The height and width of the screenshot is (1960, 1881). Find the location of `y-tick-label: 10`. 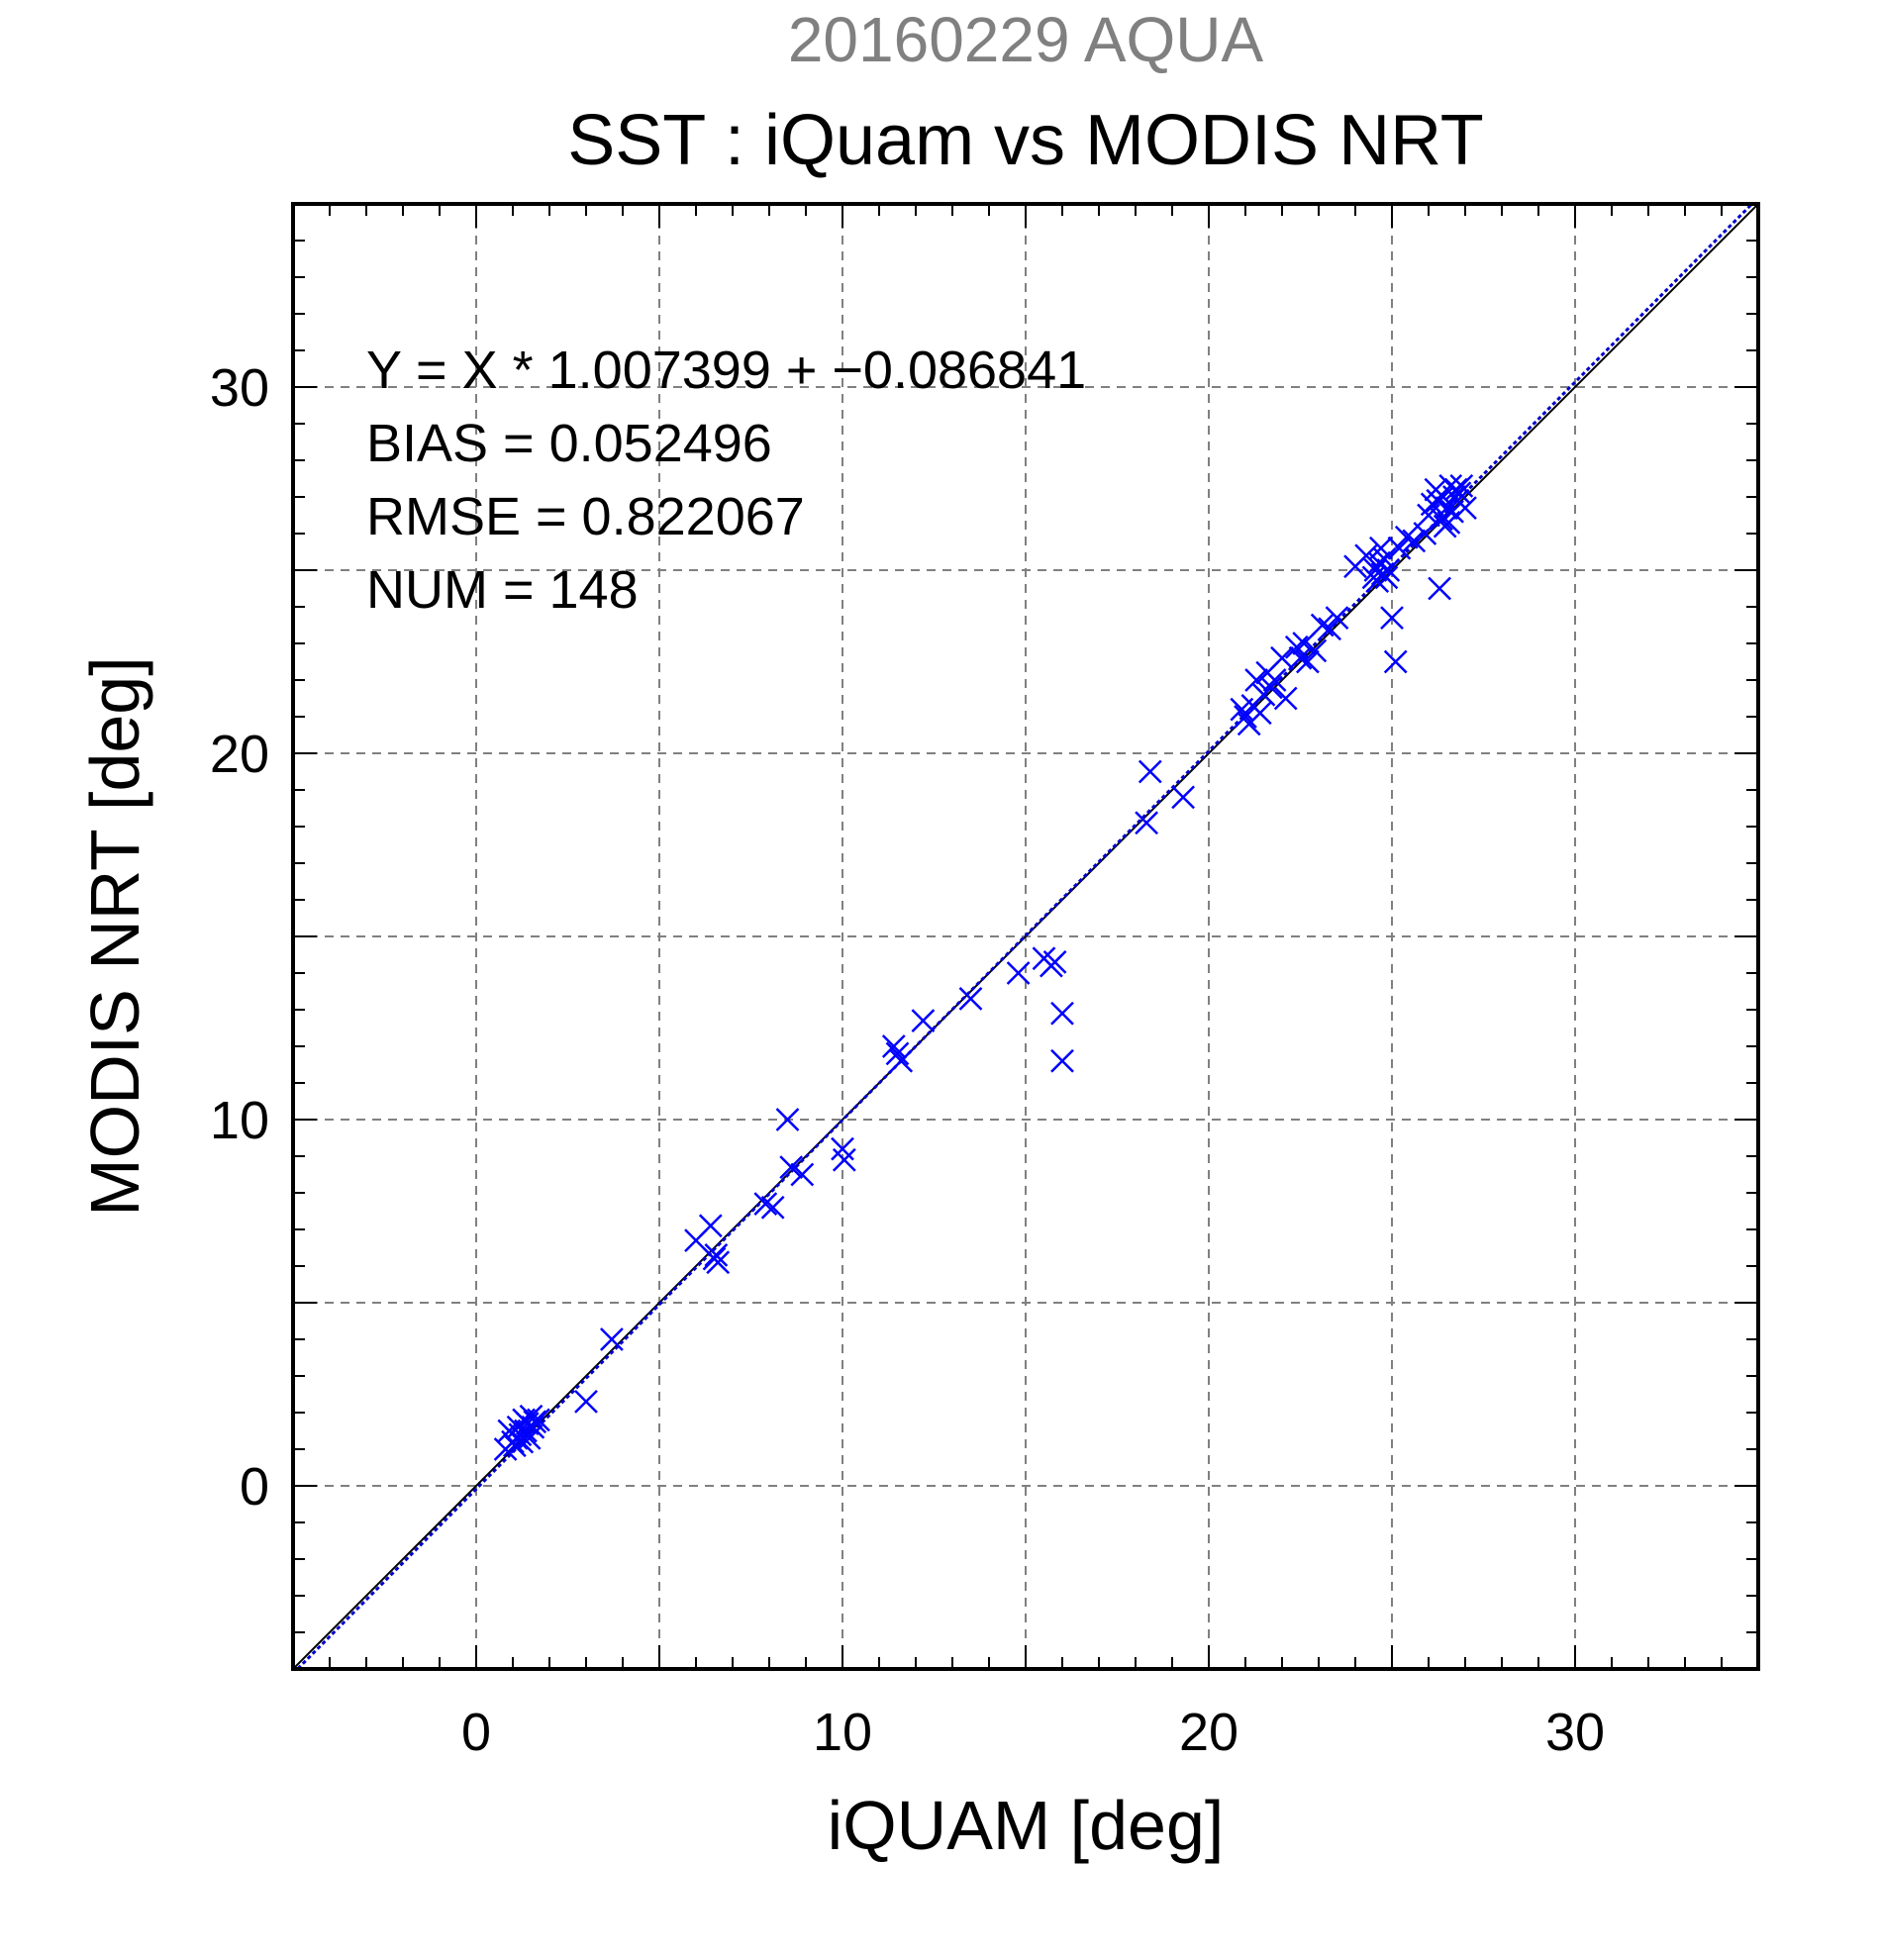

y-tick-label: 10 is located at coordinates (240, 1120).